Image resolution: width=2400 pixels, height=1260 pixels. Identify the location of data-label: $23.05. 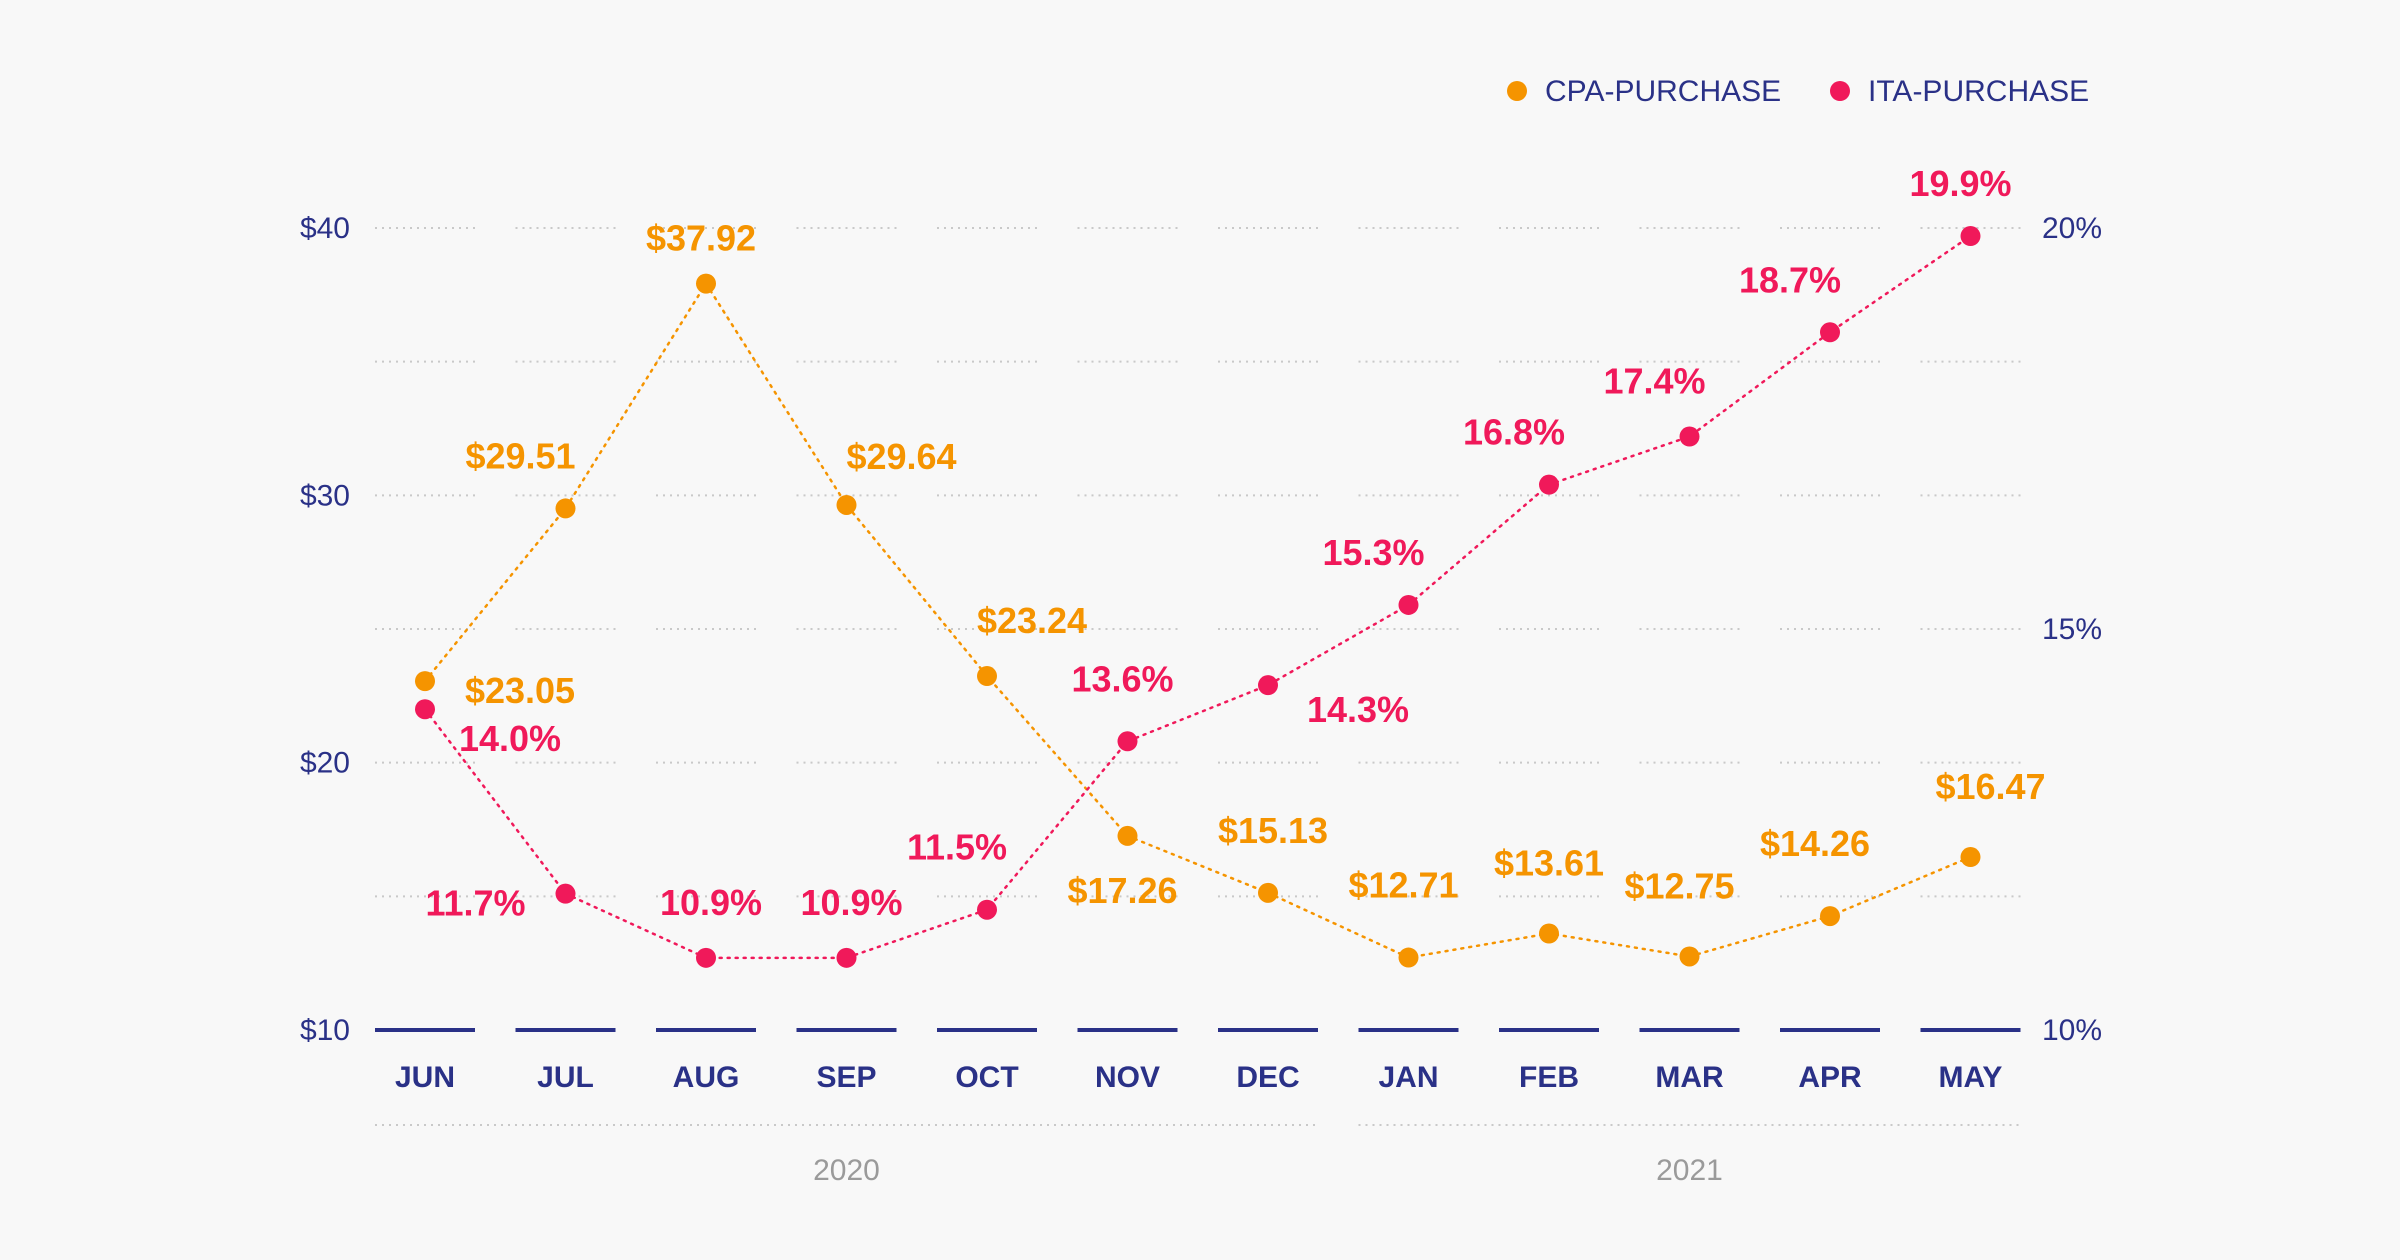
(520, 690).